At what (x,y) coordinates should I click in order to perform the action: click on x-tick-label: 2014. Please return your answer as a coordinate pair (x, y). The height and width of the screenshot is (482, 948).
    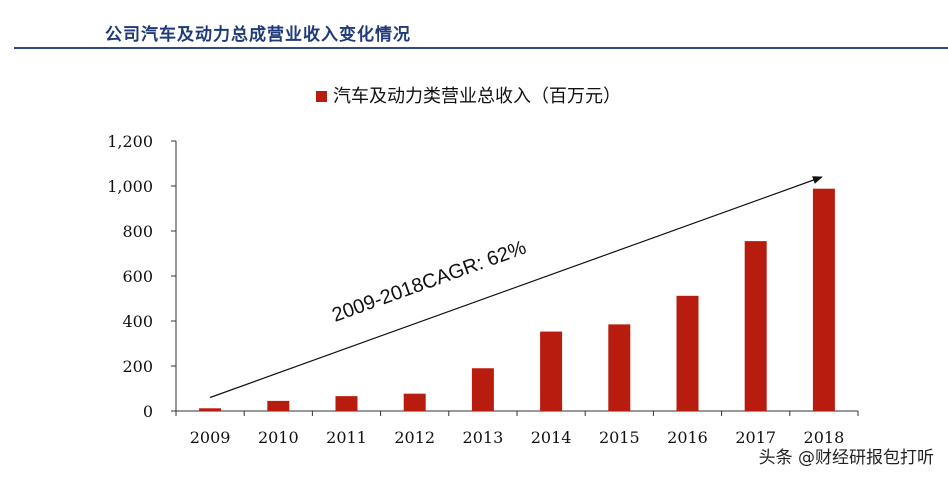
    Looking at the image, I should click on (551, 437).